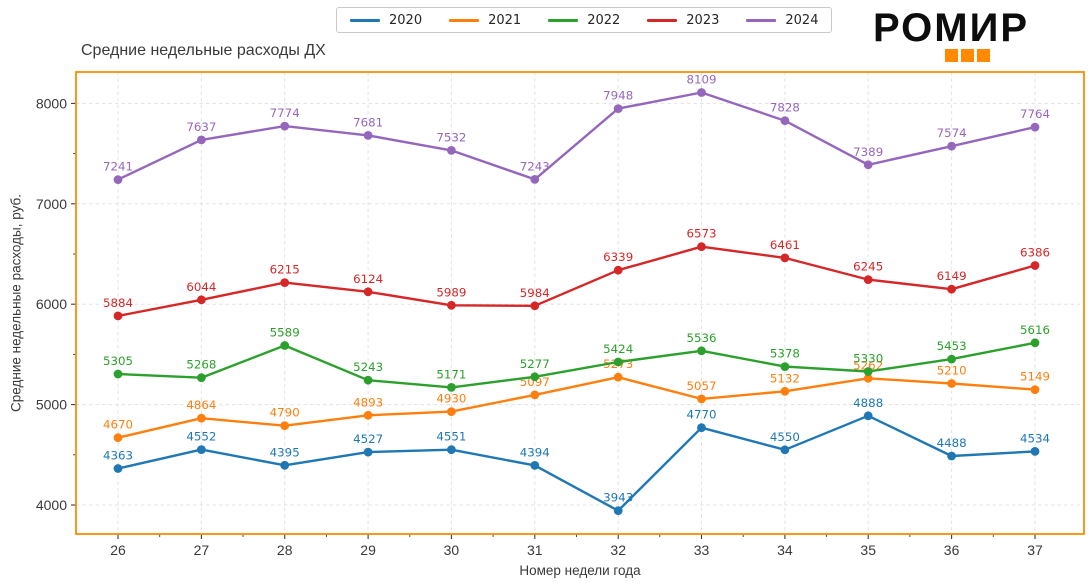  Describe the element at coordinates (785, 108) in the screenshot. I see `value-label-2024: 7828` at that location.